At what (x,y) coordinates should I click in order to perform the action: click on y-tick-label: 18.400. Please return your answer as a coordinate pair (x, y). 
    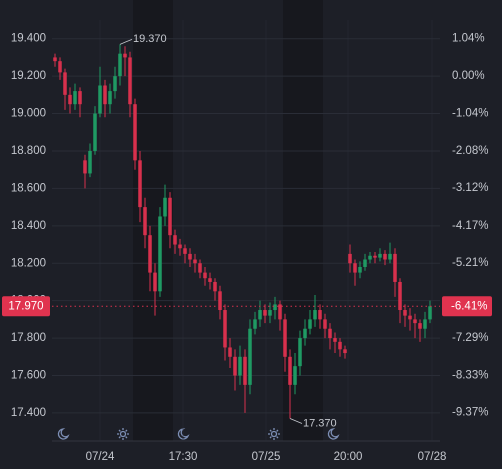
    Looking at the image, I should click on (28, 226).